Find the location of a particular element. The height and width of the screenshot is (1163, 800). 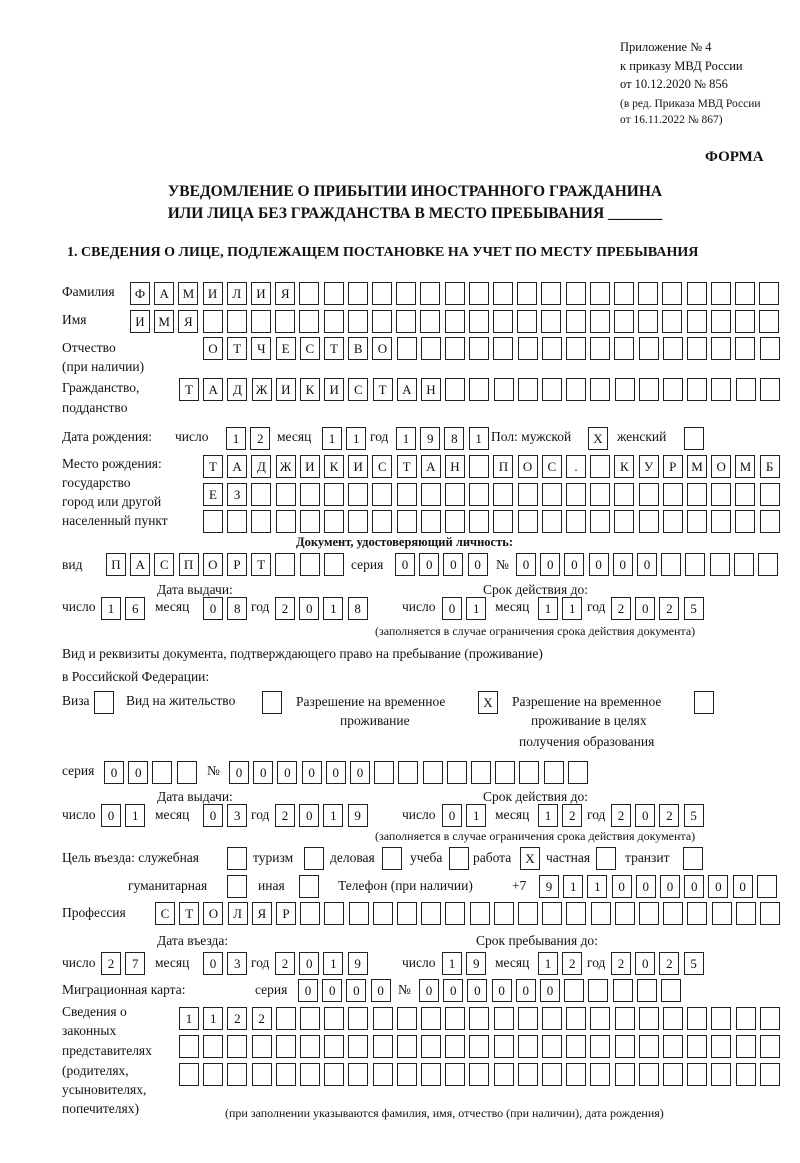

char-cell: Я is located at coordinates (285, 293).